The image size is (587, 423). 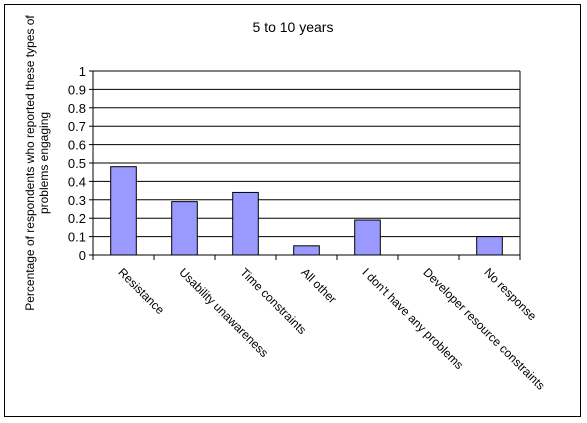 I want to click on y-axis-ticks: 0 0.1 0.2 0.3 0.4 0.5 0.6 0.7 0.8 0.9 1, so click(x=80, y=163).